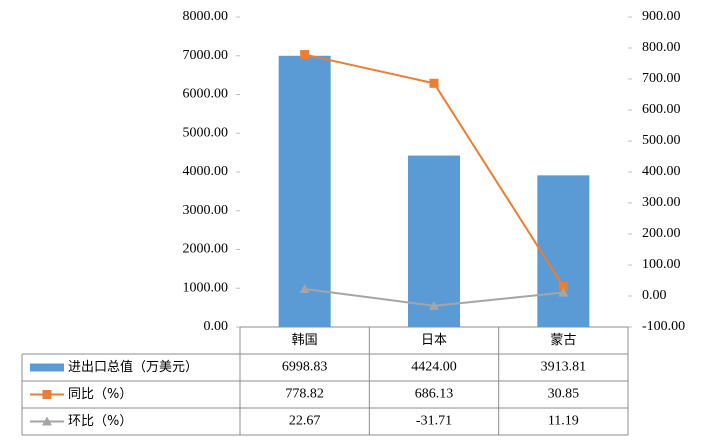  I want to click on legend-label: 进出口总值（万美元）, so click(133, 367).